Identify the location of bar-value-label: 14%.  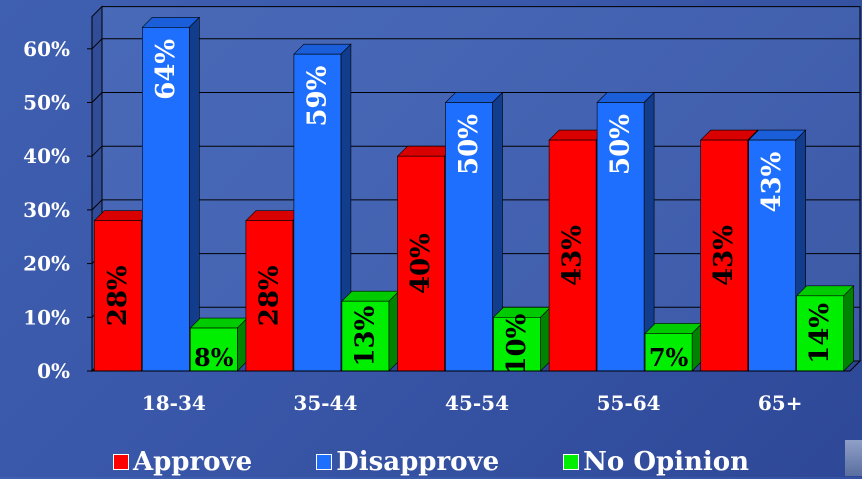
(820, 333).